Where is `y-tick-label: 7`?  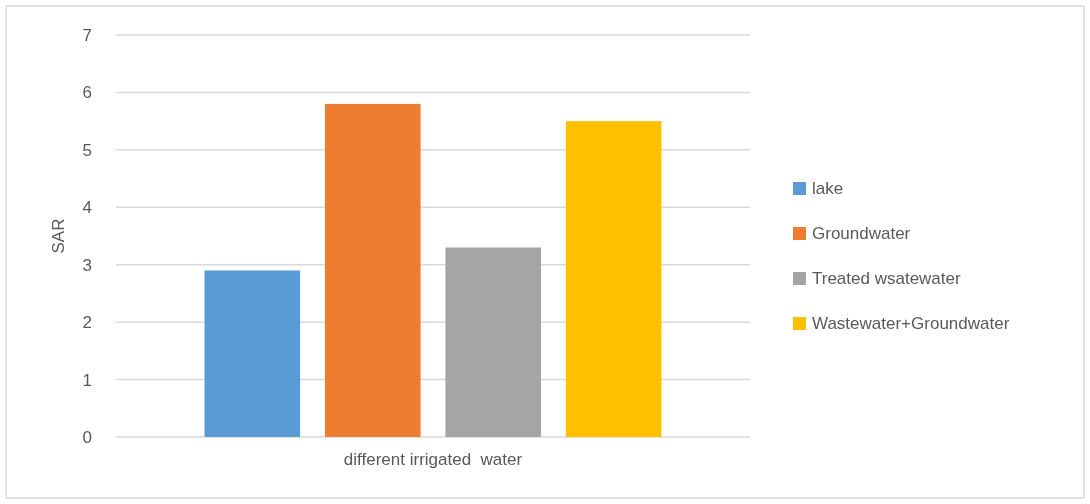
y-tick-label: 7 is located at coordinates (87, 35).